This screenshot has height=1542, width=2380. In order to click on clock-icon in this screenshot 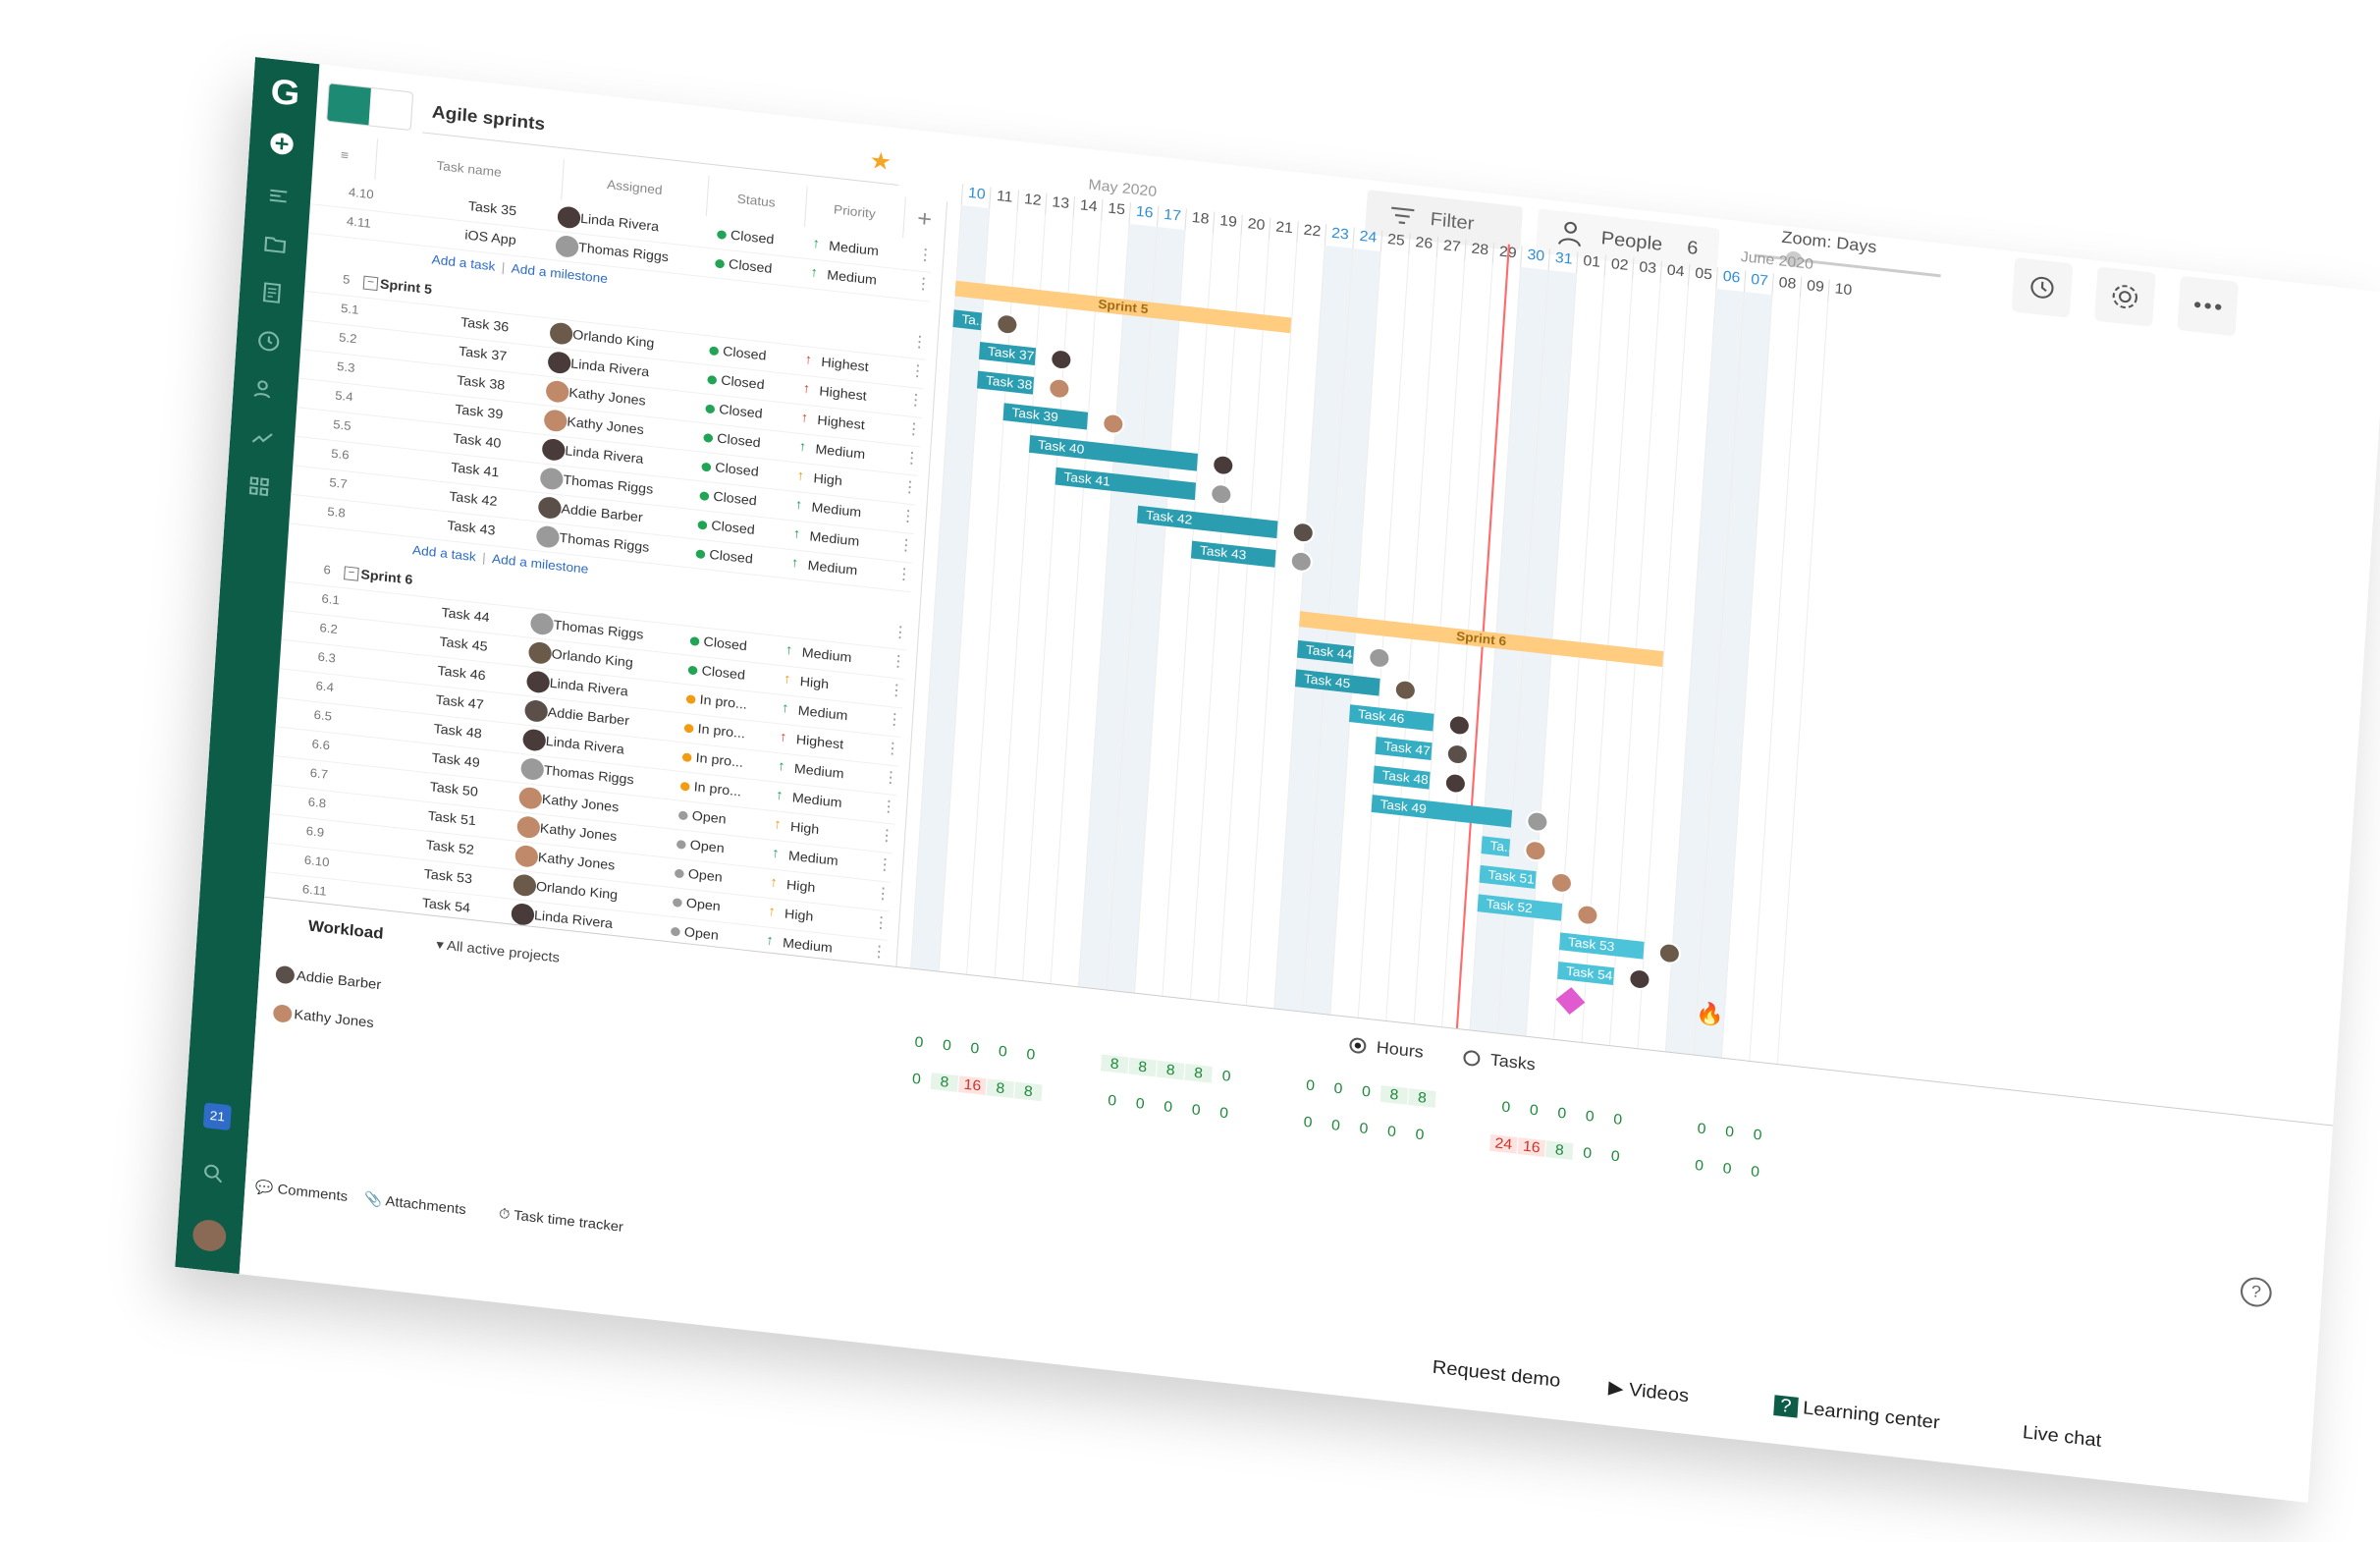, I will do `click(268, 340)`.